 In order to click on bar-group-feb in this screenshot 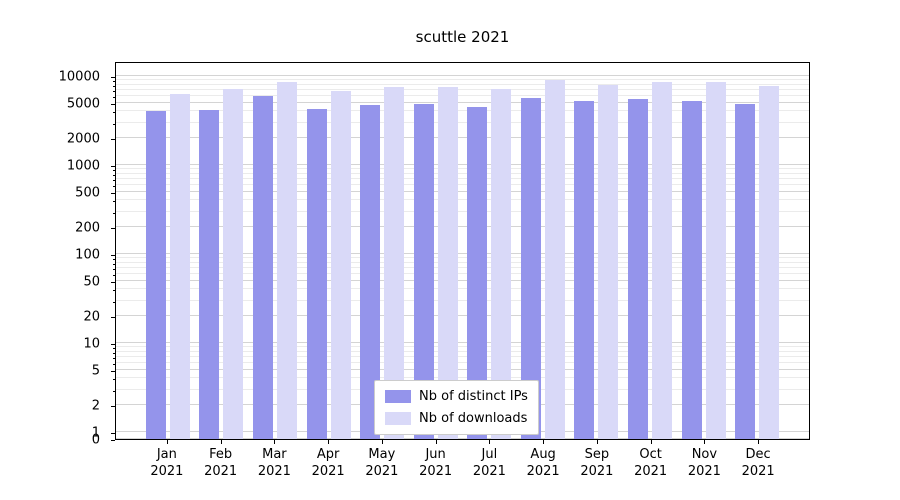, I will do `click(222, 251)`.